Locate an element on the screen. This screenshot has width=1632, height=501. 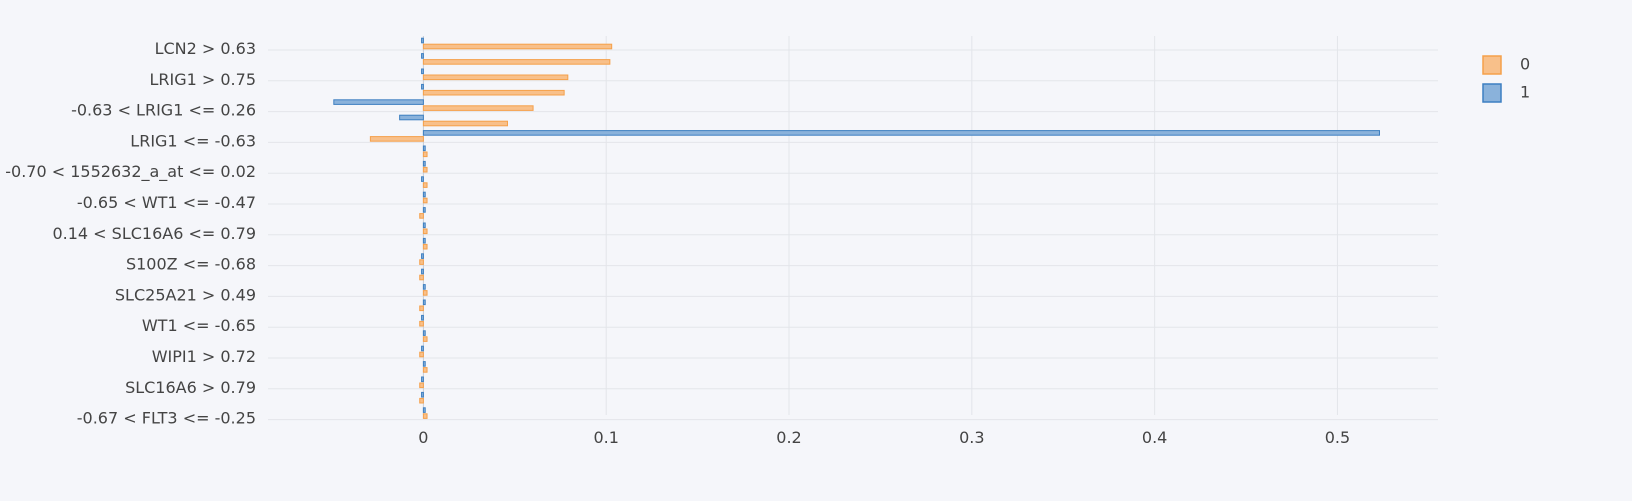
y-tick-label: LRIG1 <= -0.63 is located at coordinates (193, 140).